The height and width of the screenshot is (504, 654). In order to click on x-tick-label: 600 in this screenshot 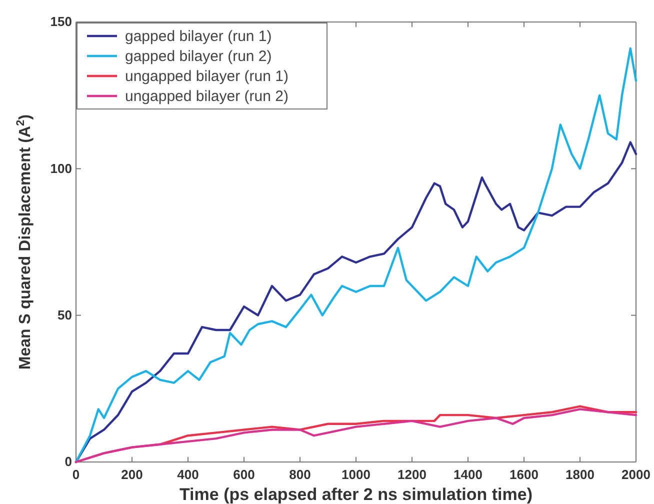, I will do `click(244, 474)`.